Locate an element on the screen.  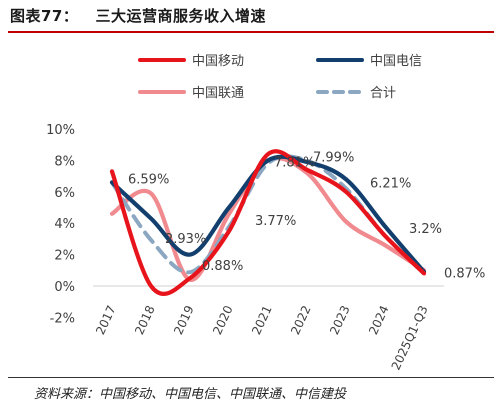
y-tick-label: 6% is located at coordinates (64, 193).